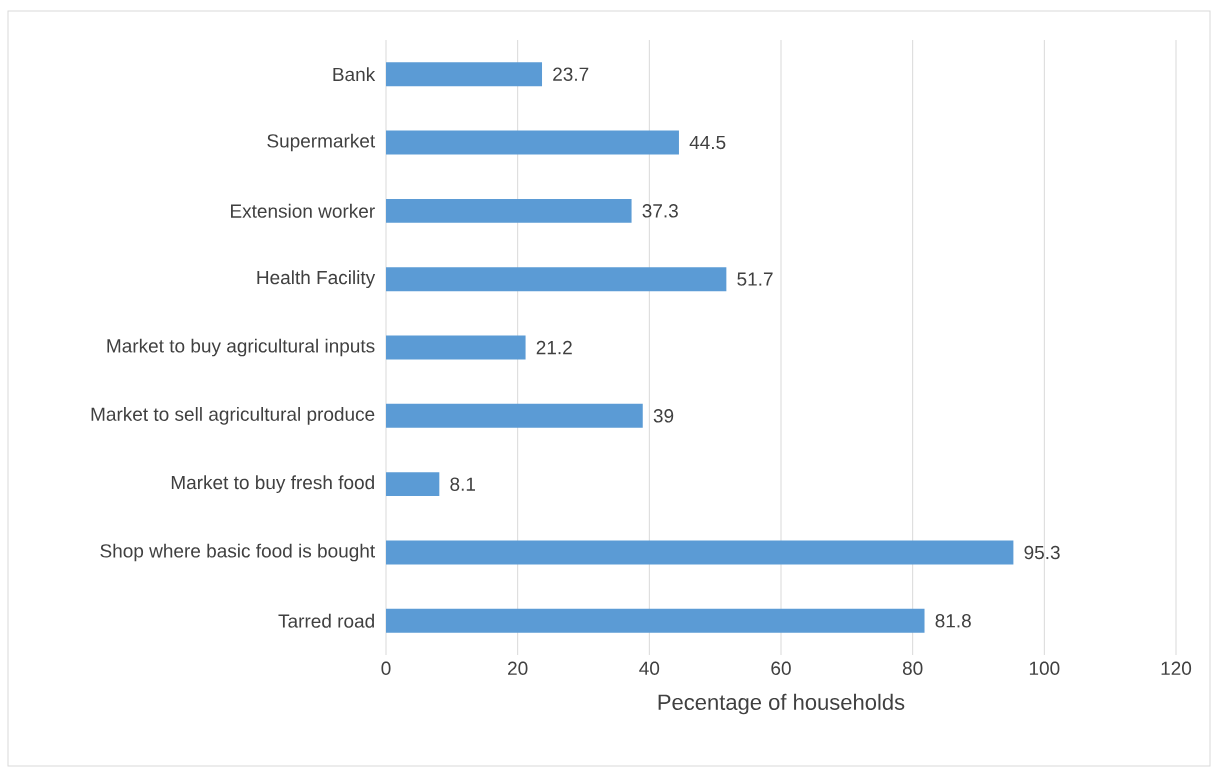  I want to click on x-tick-label: 100, so click(1044, 668).